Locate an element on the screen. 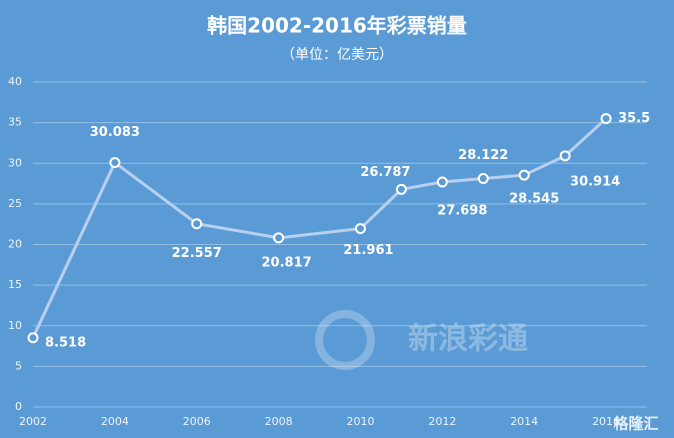 The image size is (674, 438). source-watermark: 格隆汇 is located at coordinates (635, 424).